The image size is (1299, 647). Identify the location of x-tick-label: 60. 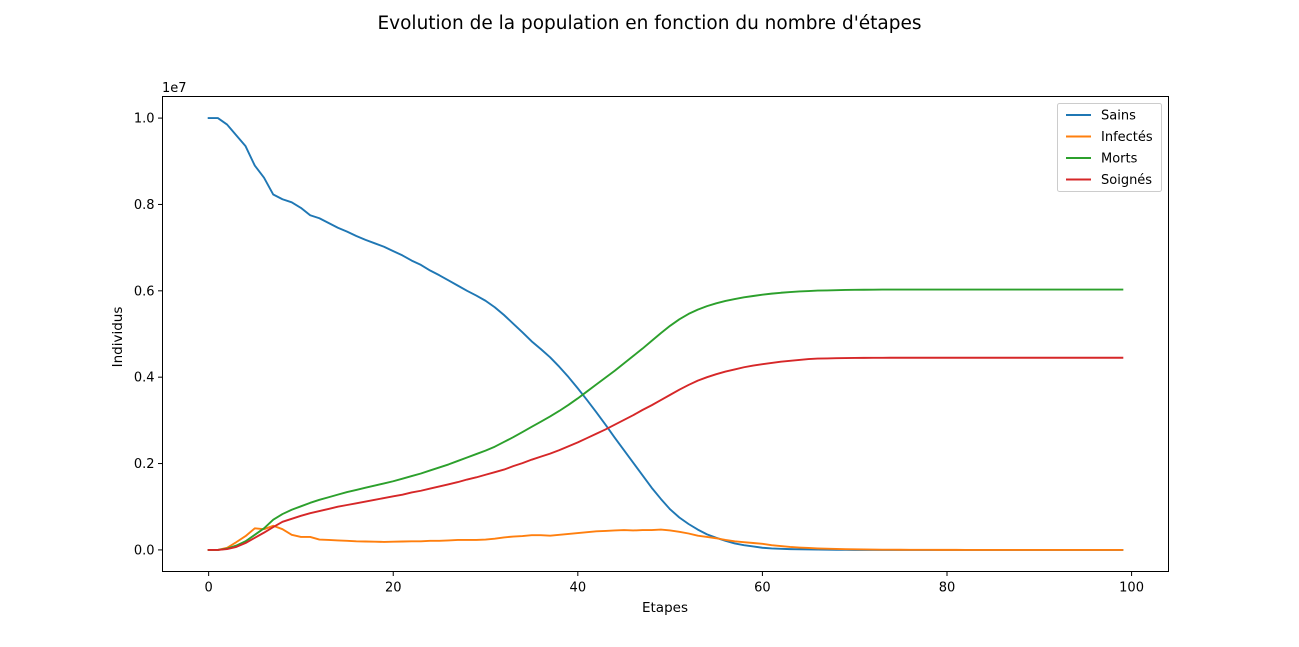
(762, 588).